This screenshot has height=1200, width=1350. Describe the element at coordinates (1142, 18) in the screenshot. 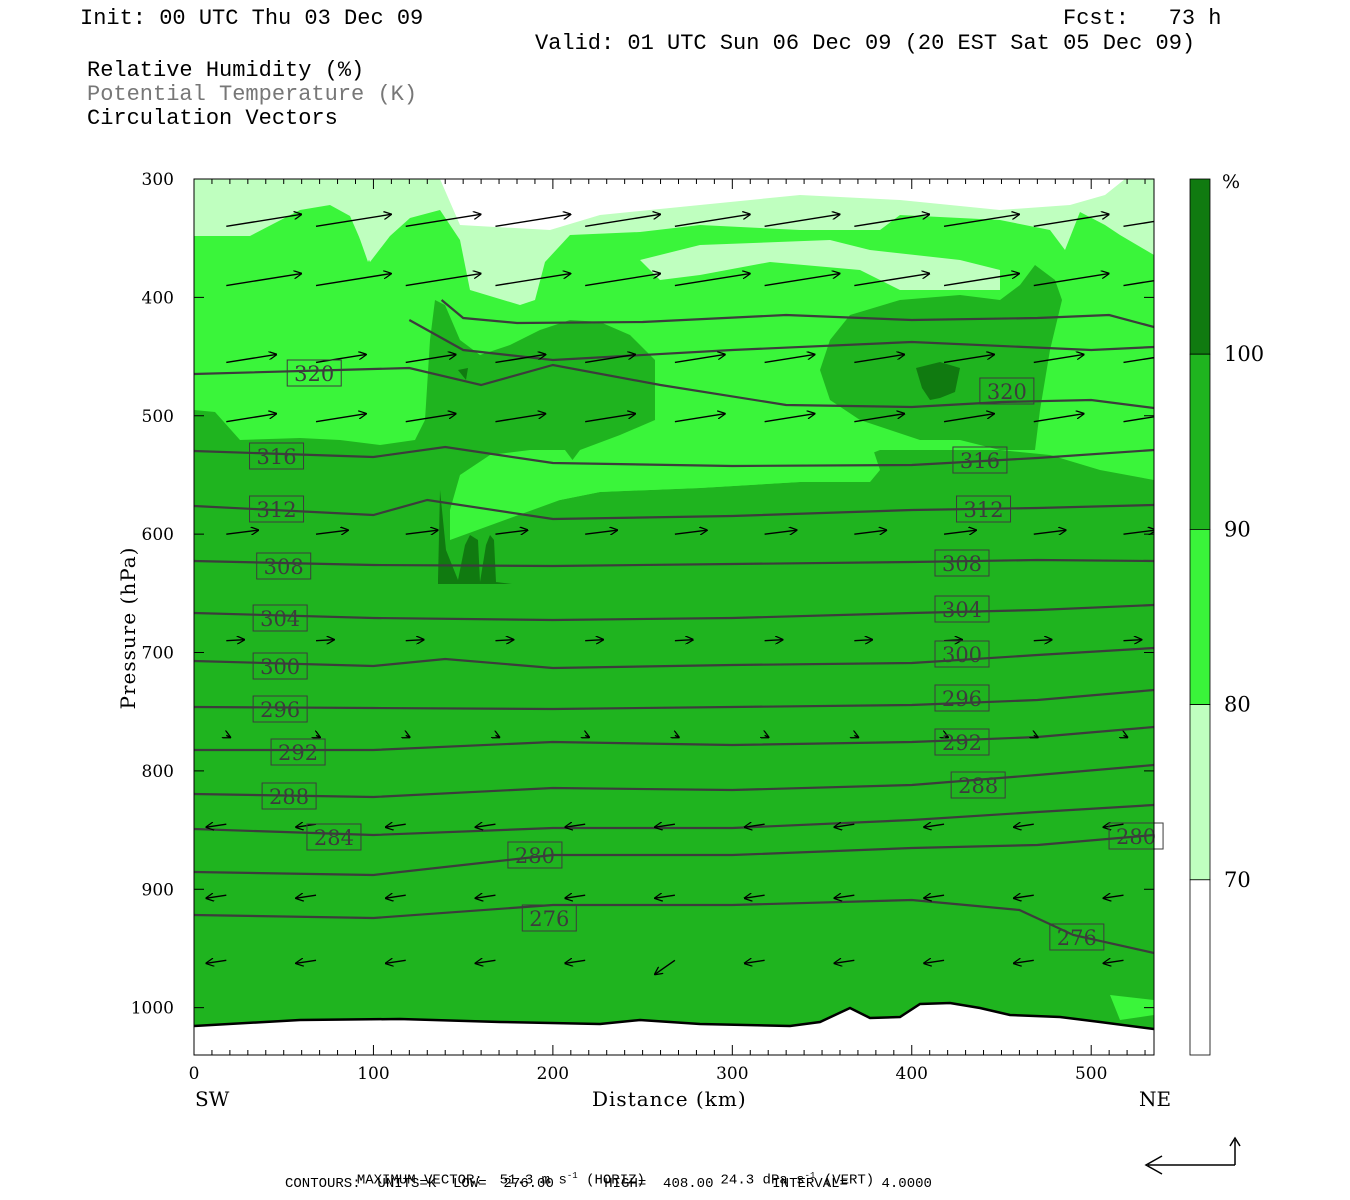

I see `forecast-hour: Fcst: 73 h` at that location.